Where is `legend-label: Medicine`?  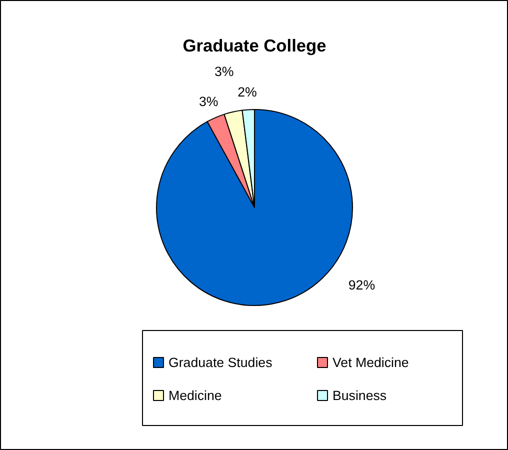
legend-label: Medicine is located at coordinates (195, 395).